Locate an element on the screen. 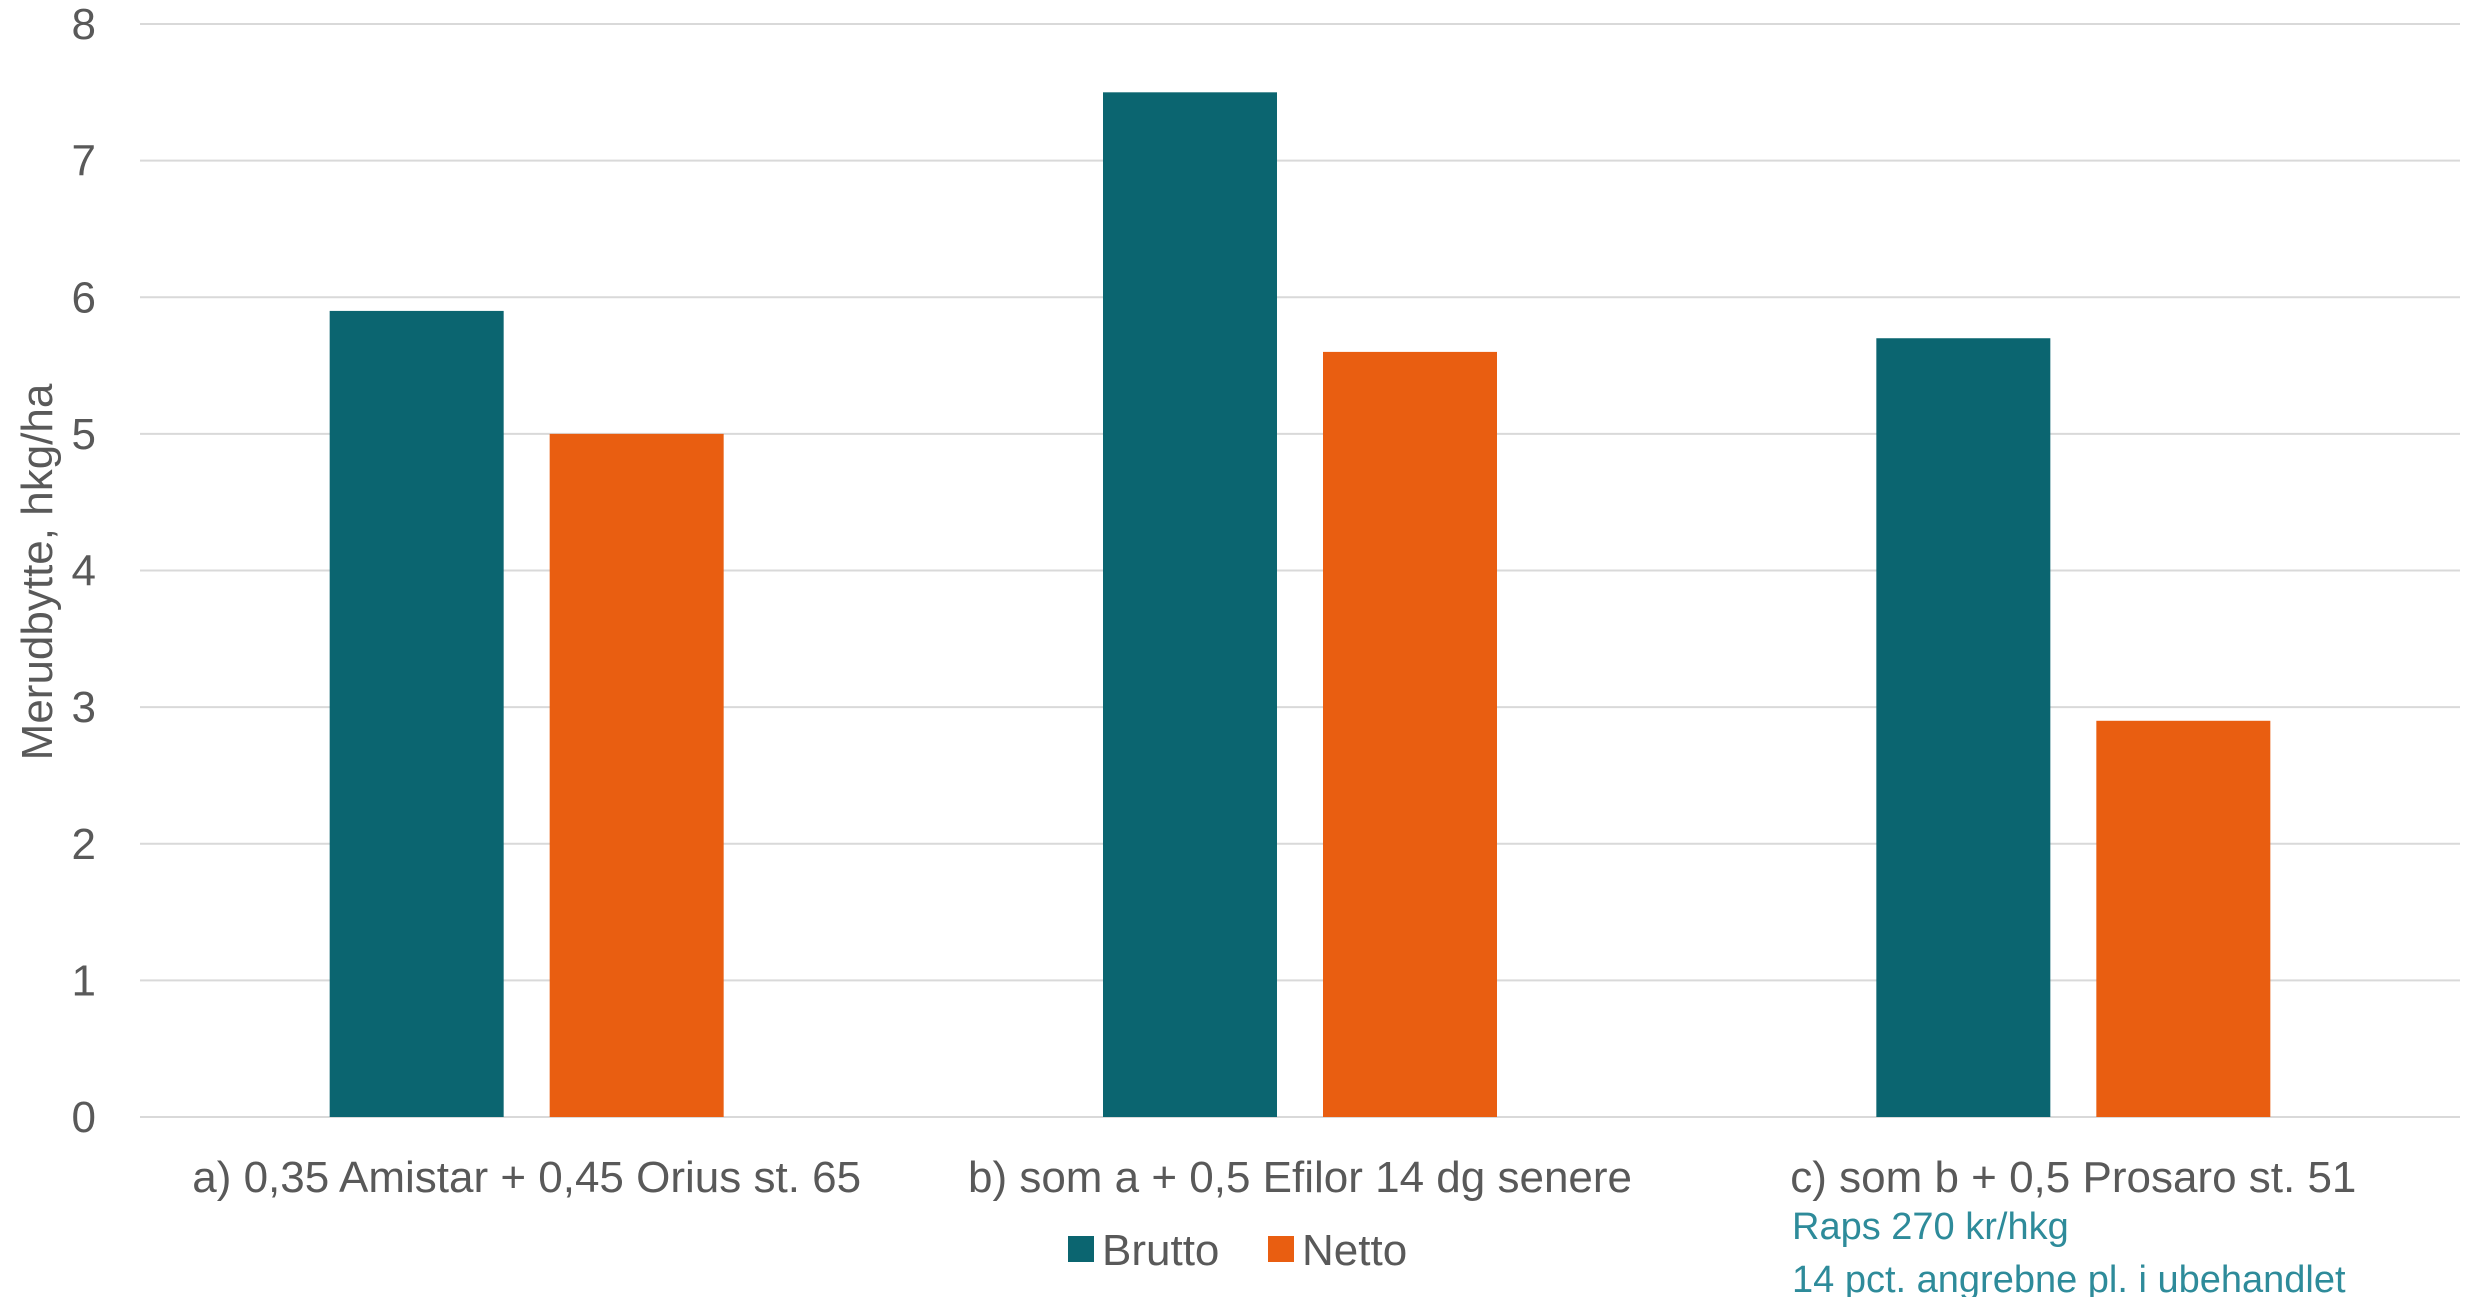  y-tick-label: 5 is located at coordinates (84, 434).